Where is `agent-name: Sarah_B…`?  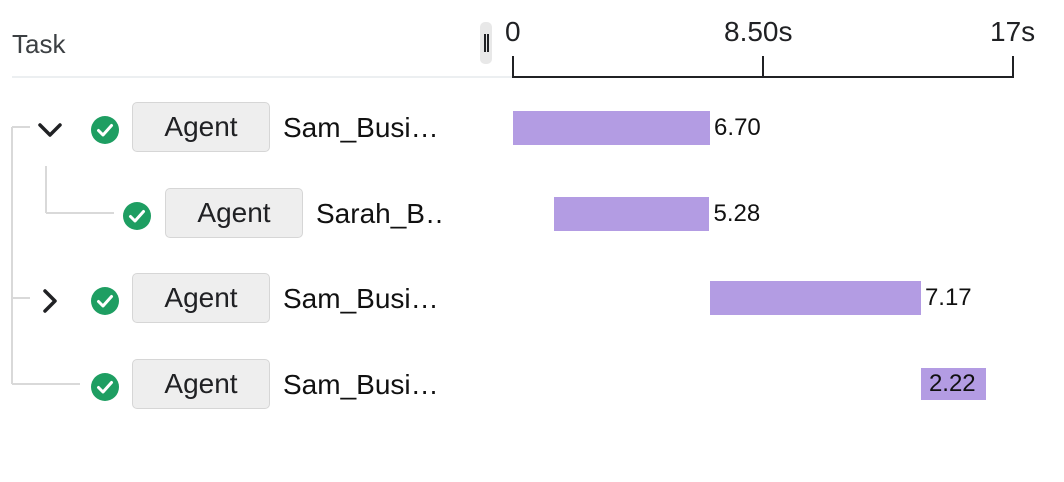 agent-name: Sarah_B… is located at coordinates (381, 213).